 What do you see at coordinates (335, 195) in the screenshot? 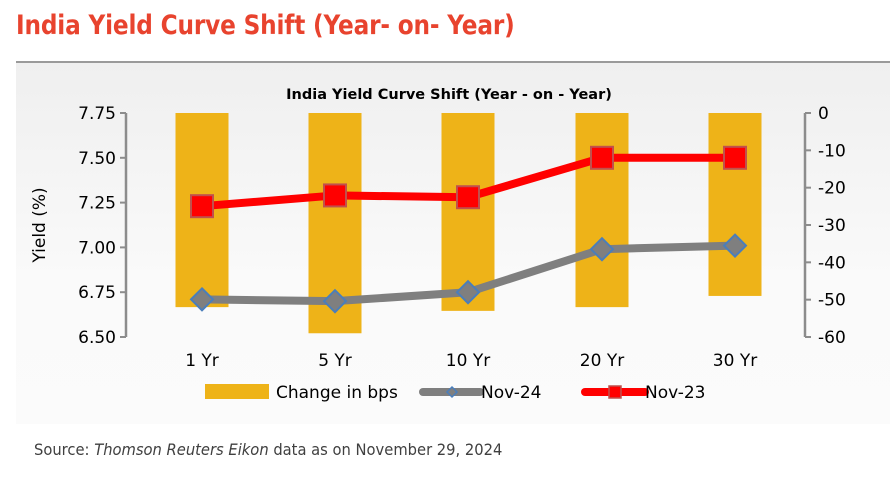
I see `marker-nov-23-5yr` at bounding box center [335, 195].